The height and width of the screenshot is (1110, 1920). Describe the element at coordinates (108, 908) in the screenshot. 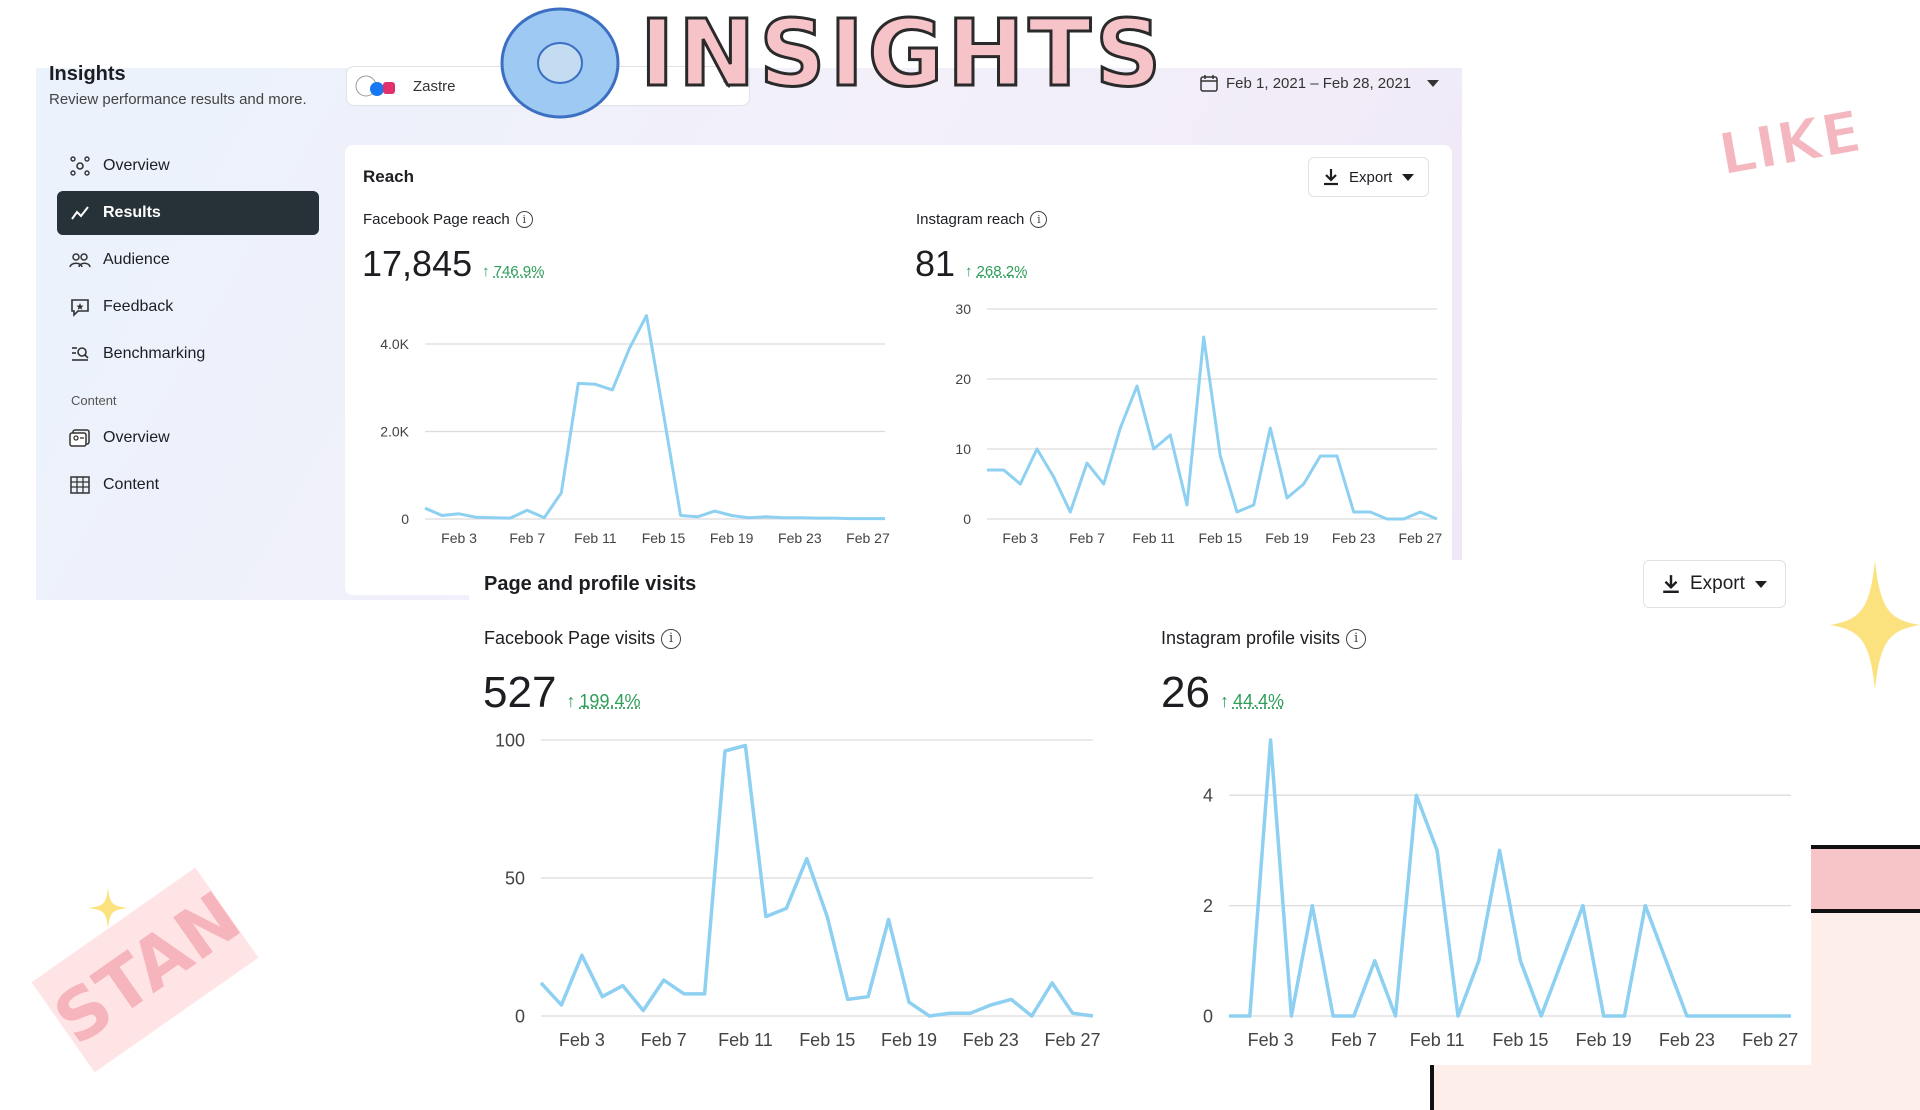

I see `small-sparkle-icon` at that location.